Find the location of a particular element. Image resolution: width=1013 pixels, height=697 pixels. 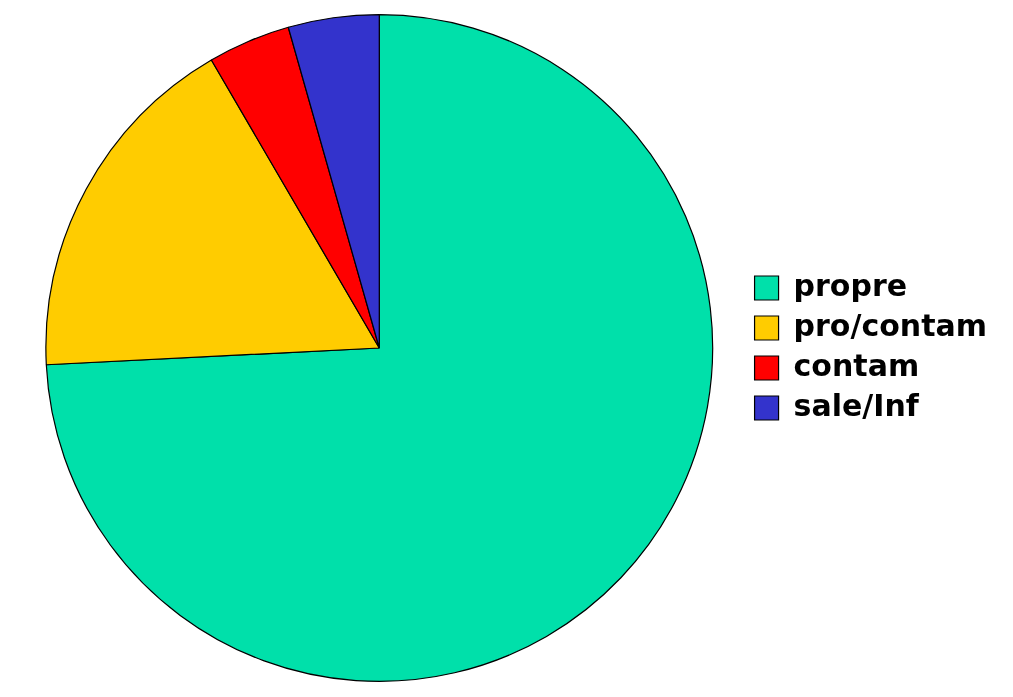

legend-label: pro/contam is located at coordinates (890, 325).